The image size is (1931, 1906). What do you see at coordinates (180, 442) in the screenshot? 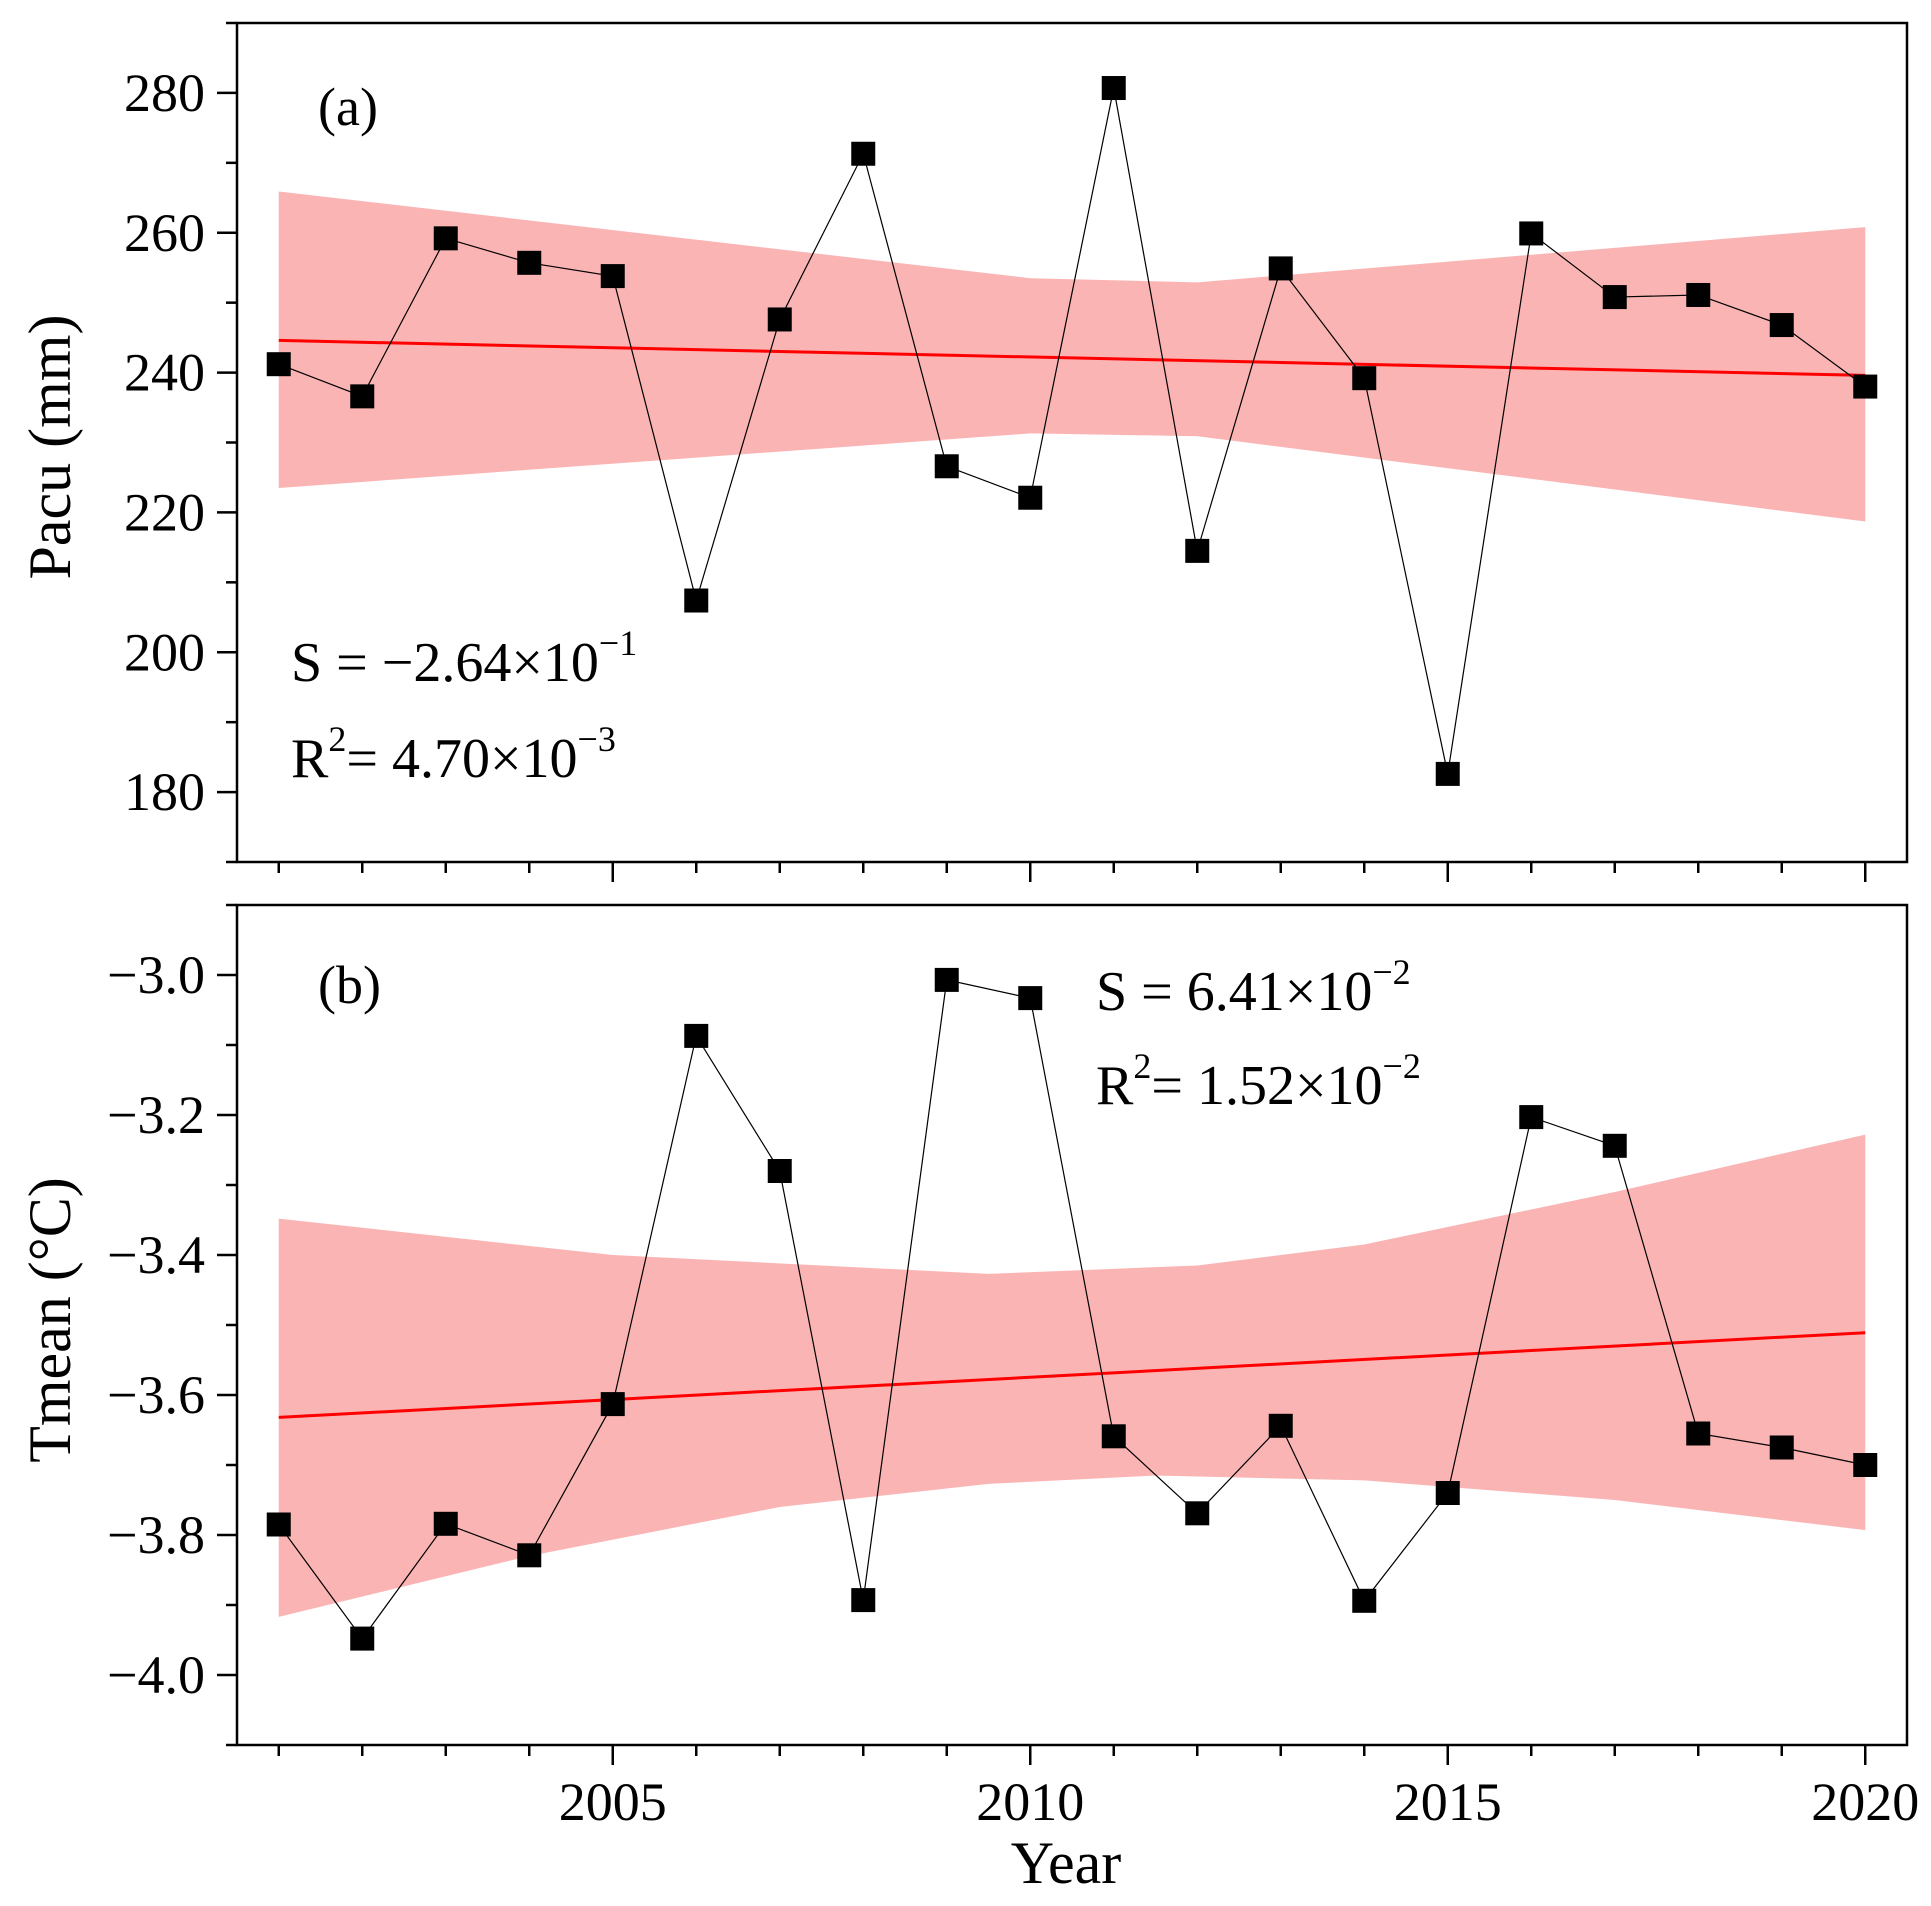
I see `y-ticks: 180 200 220 240 260 280` at bounding box center [180, 442].